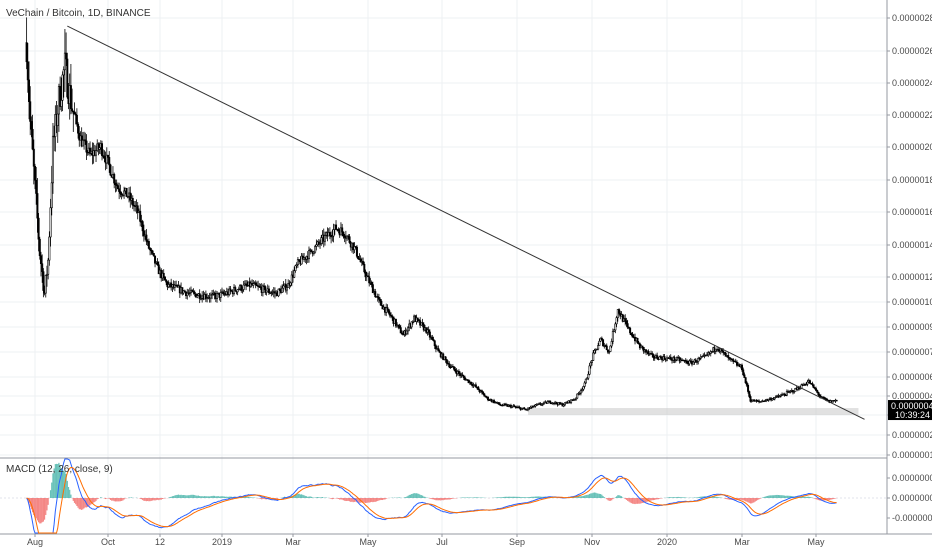 The height and width of the screenshot is (550, 932). Describe the element at coordinates (442, 542) in the screenshot. I see `time-tick-label: Jul` at that location.